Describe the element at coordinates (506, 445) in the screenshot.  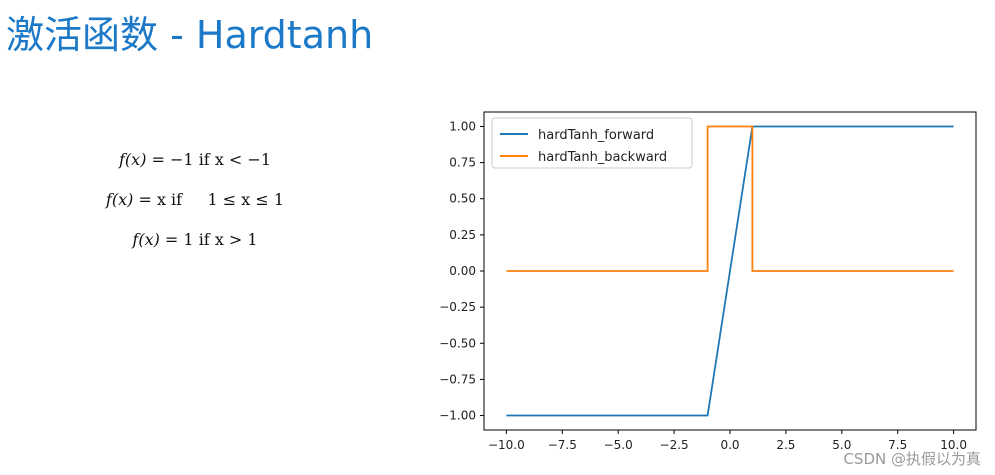
I see `x-tick-label: −10.0` at that location.